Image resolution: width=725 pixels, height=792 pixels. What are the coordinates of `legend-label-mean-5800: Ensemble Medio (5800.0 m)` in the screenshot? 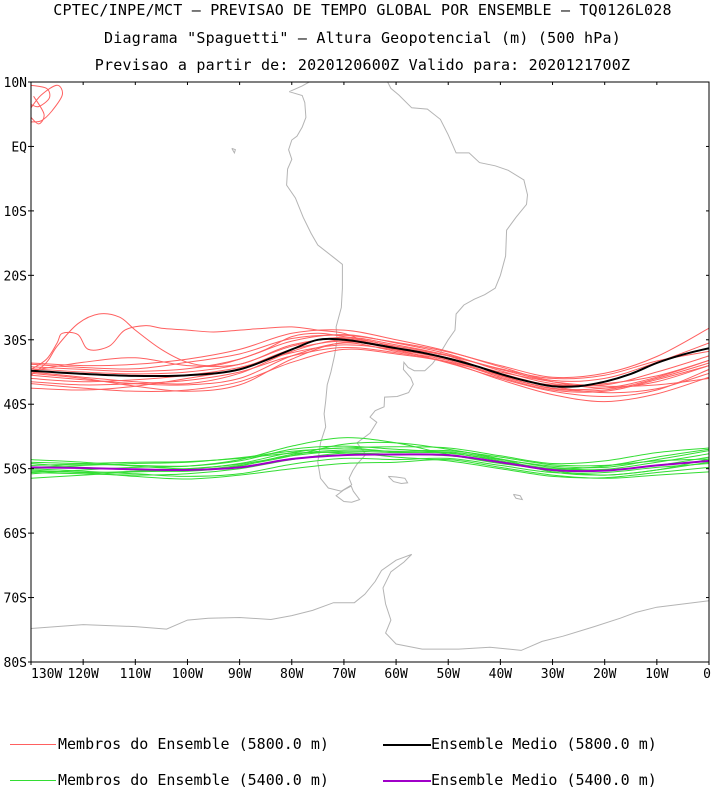 It's located at (544, 744).